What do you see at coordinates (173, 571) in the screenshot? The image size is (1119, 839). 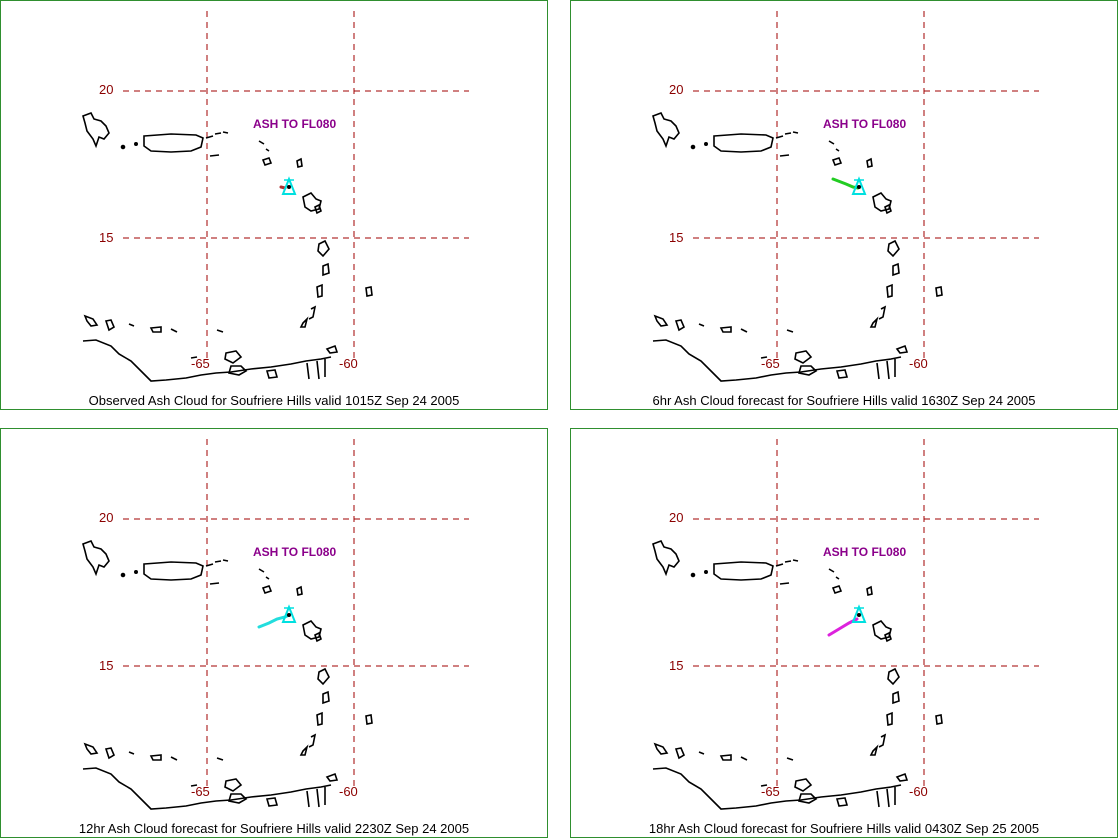 I see `puerto-rico-coast` at bounding box center [173, 571].